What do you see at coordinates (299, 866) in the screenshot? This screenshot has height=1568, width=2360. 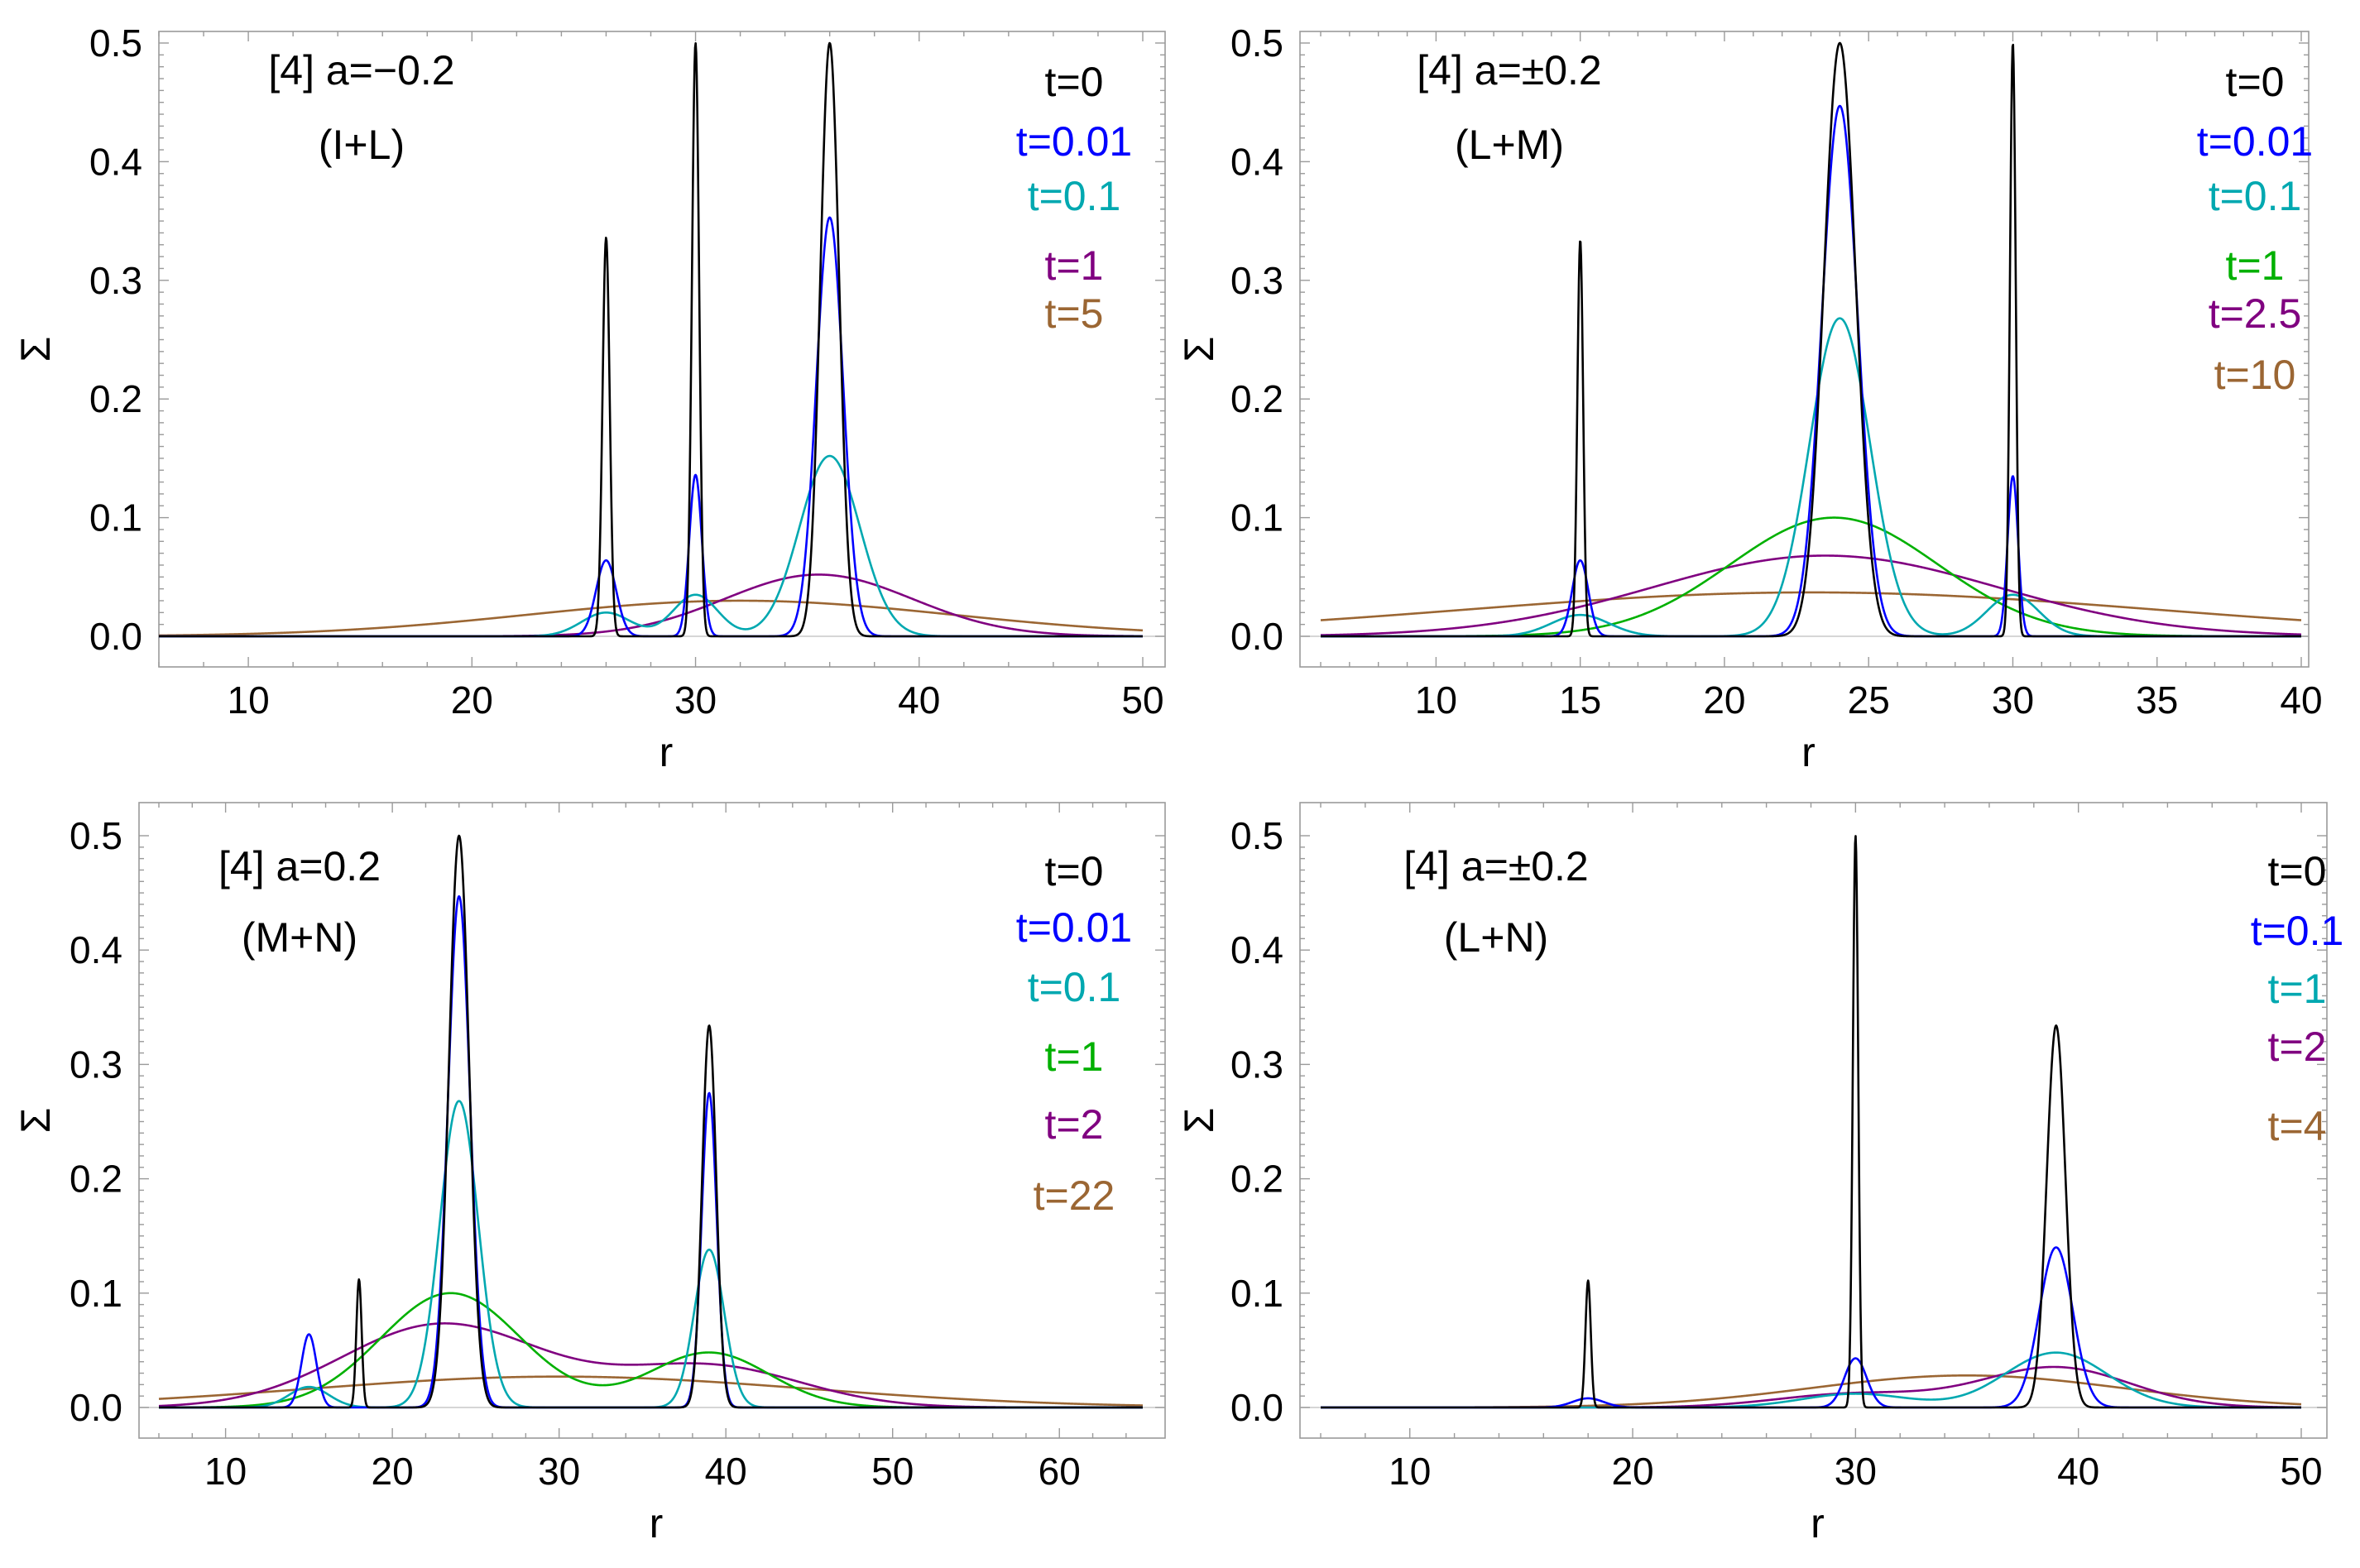 I see `panel-title: [4] a=0.2` at bounding box center [299, 866].